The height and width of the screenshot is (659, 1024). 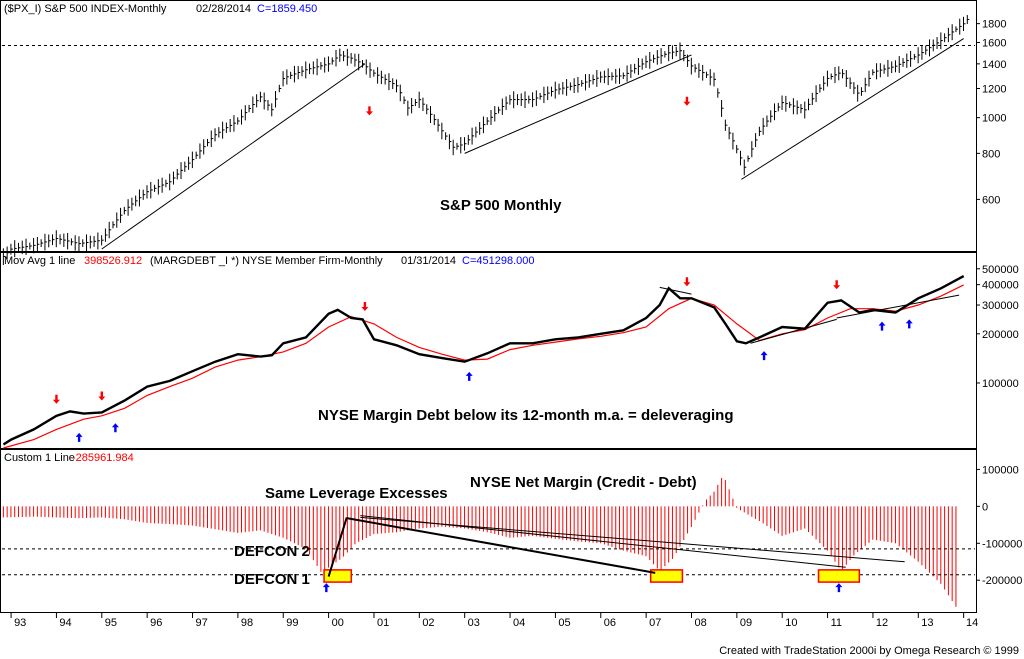 I want to click on net-margin-value: -285961.984, so click(x=103, y=458).